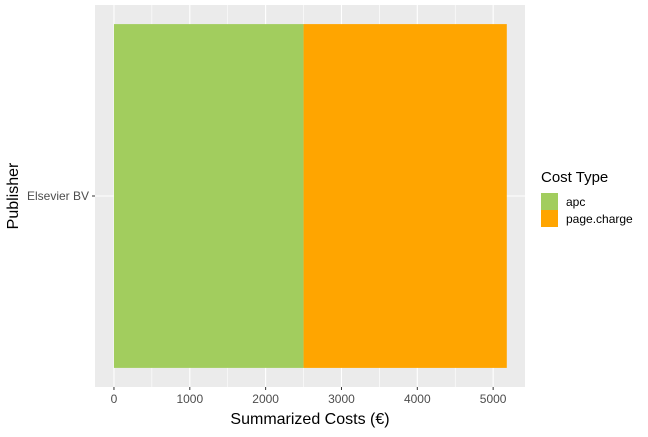  What do you see at coordinates (58, 196) in the screenshot?
I see `y-tick-label: Elsevier BV` at bounding box center [58, 196].